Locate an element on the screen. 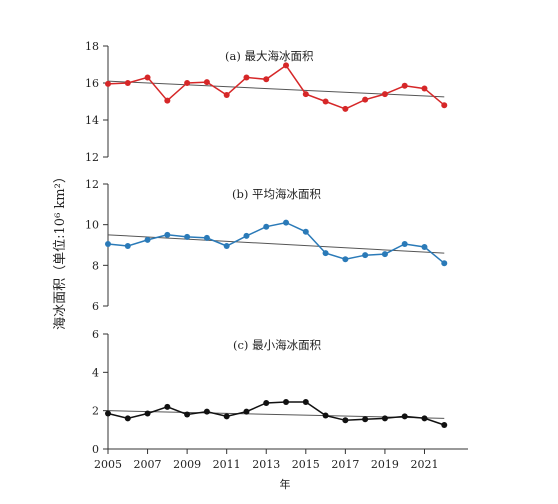 The width and height of the screenshot is (558, 504). panel-c-trend-line is located at coordinates (276, 414).